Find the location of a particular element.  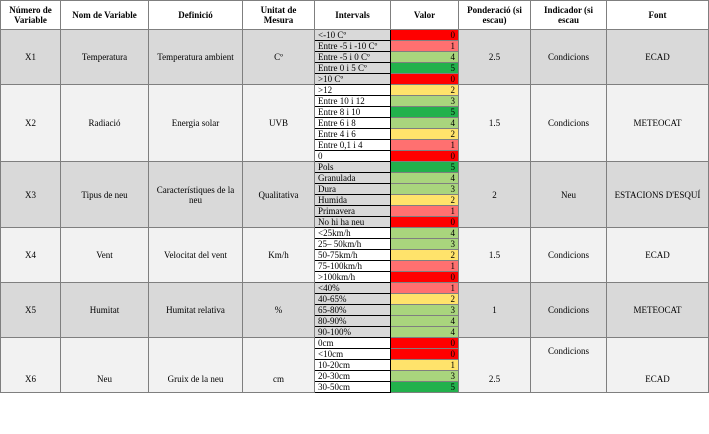

table-row: <10cm 0 is located at coordinates (355, 354).